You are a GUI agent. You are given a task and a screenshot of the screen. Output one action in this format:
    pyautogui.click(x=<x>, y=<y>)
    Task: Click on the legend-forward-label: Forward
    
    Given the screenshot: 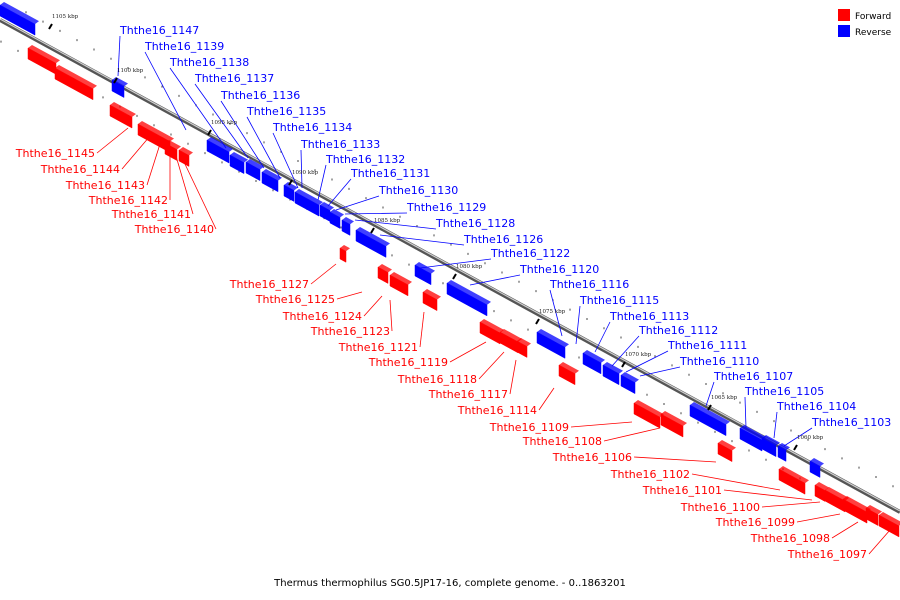 What is the action you would take?
    pyautogui.click(x=873, y=17)
    